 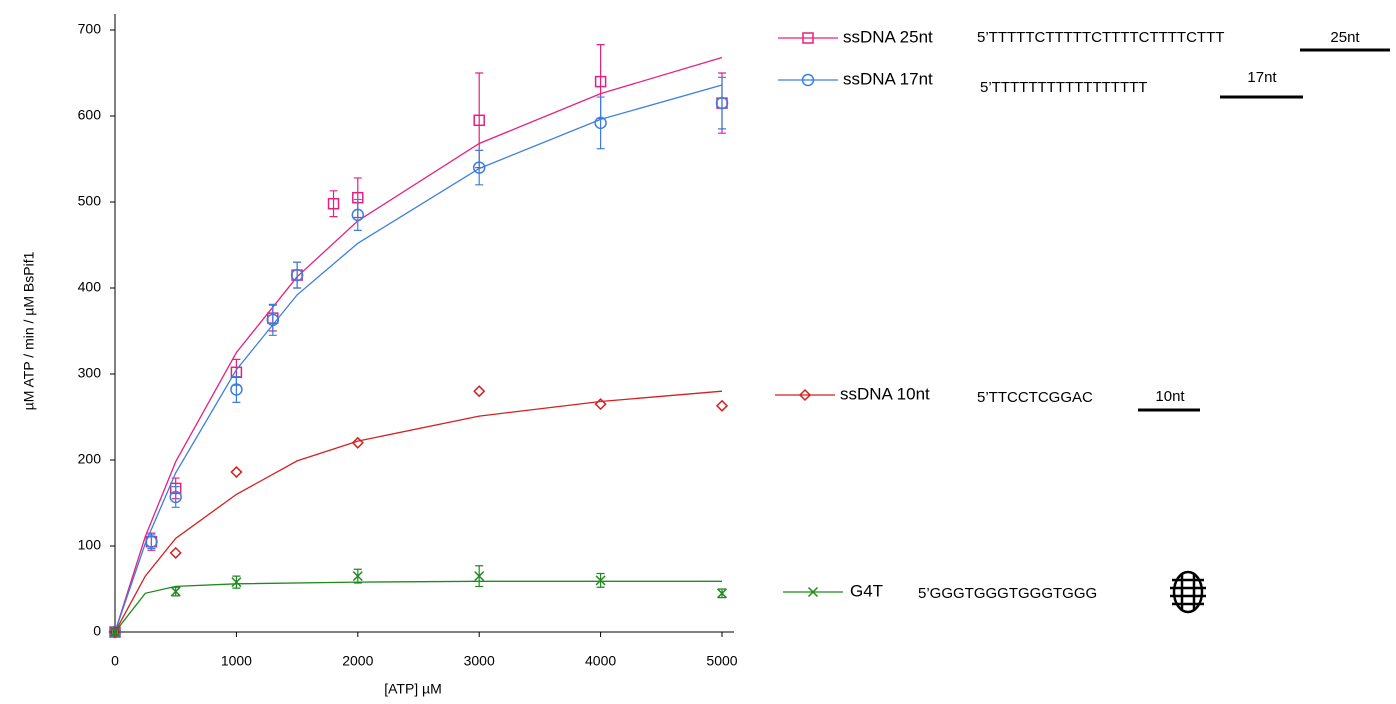 What do you see at coordinates (90, 287) in the screenshot?
I see `y-tick-label: 400` at bounding box center [90, 287].